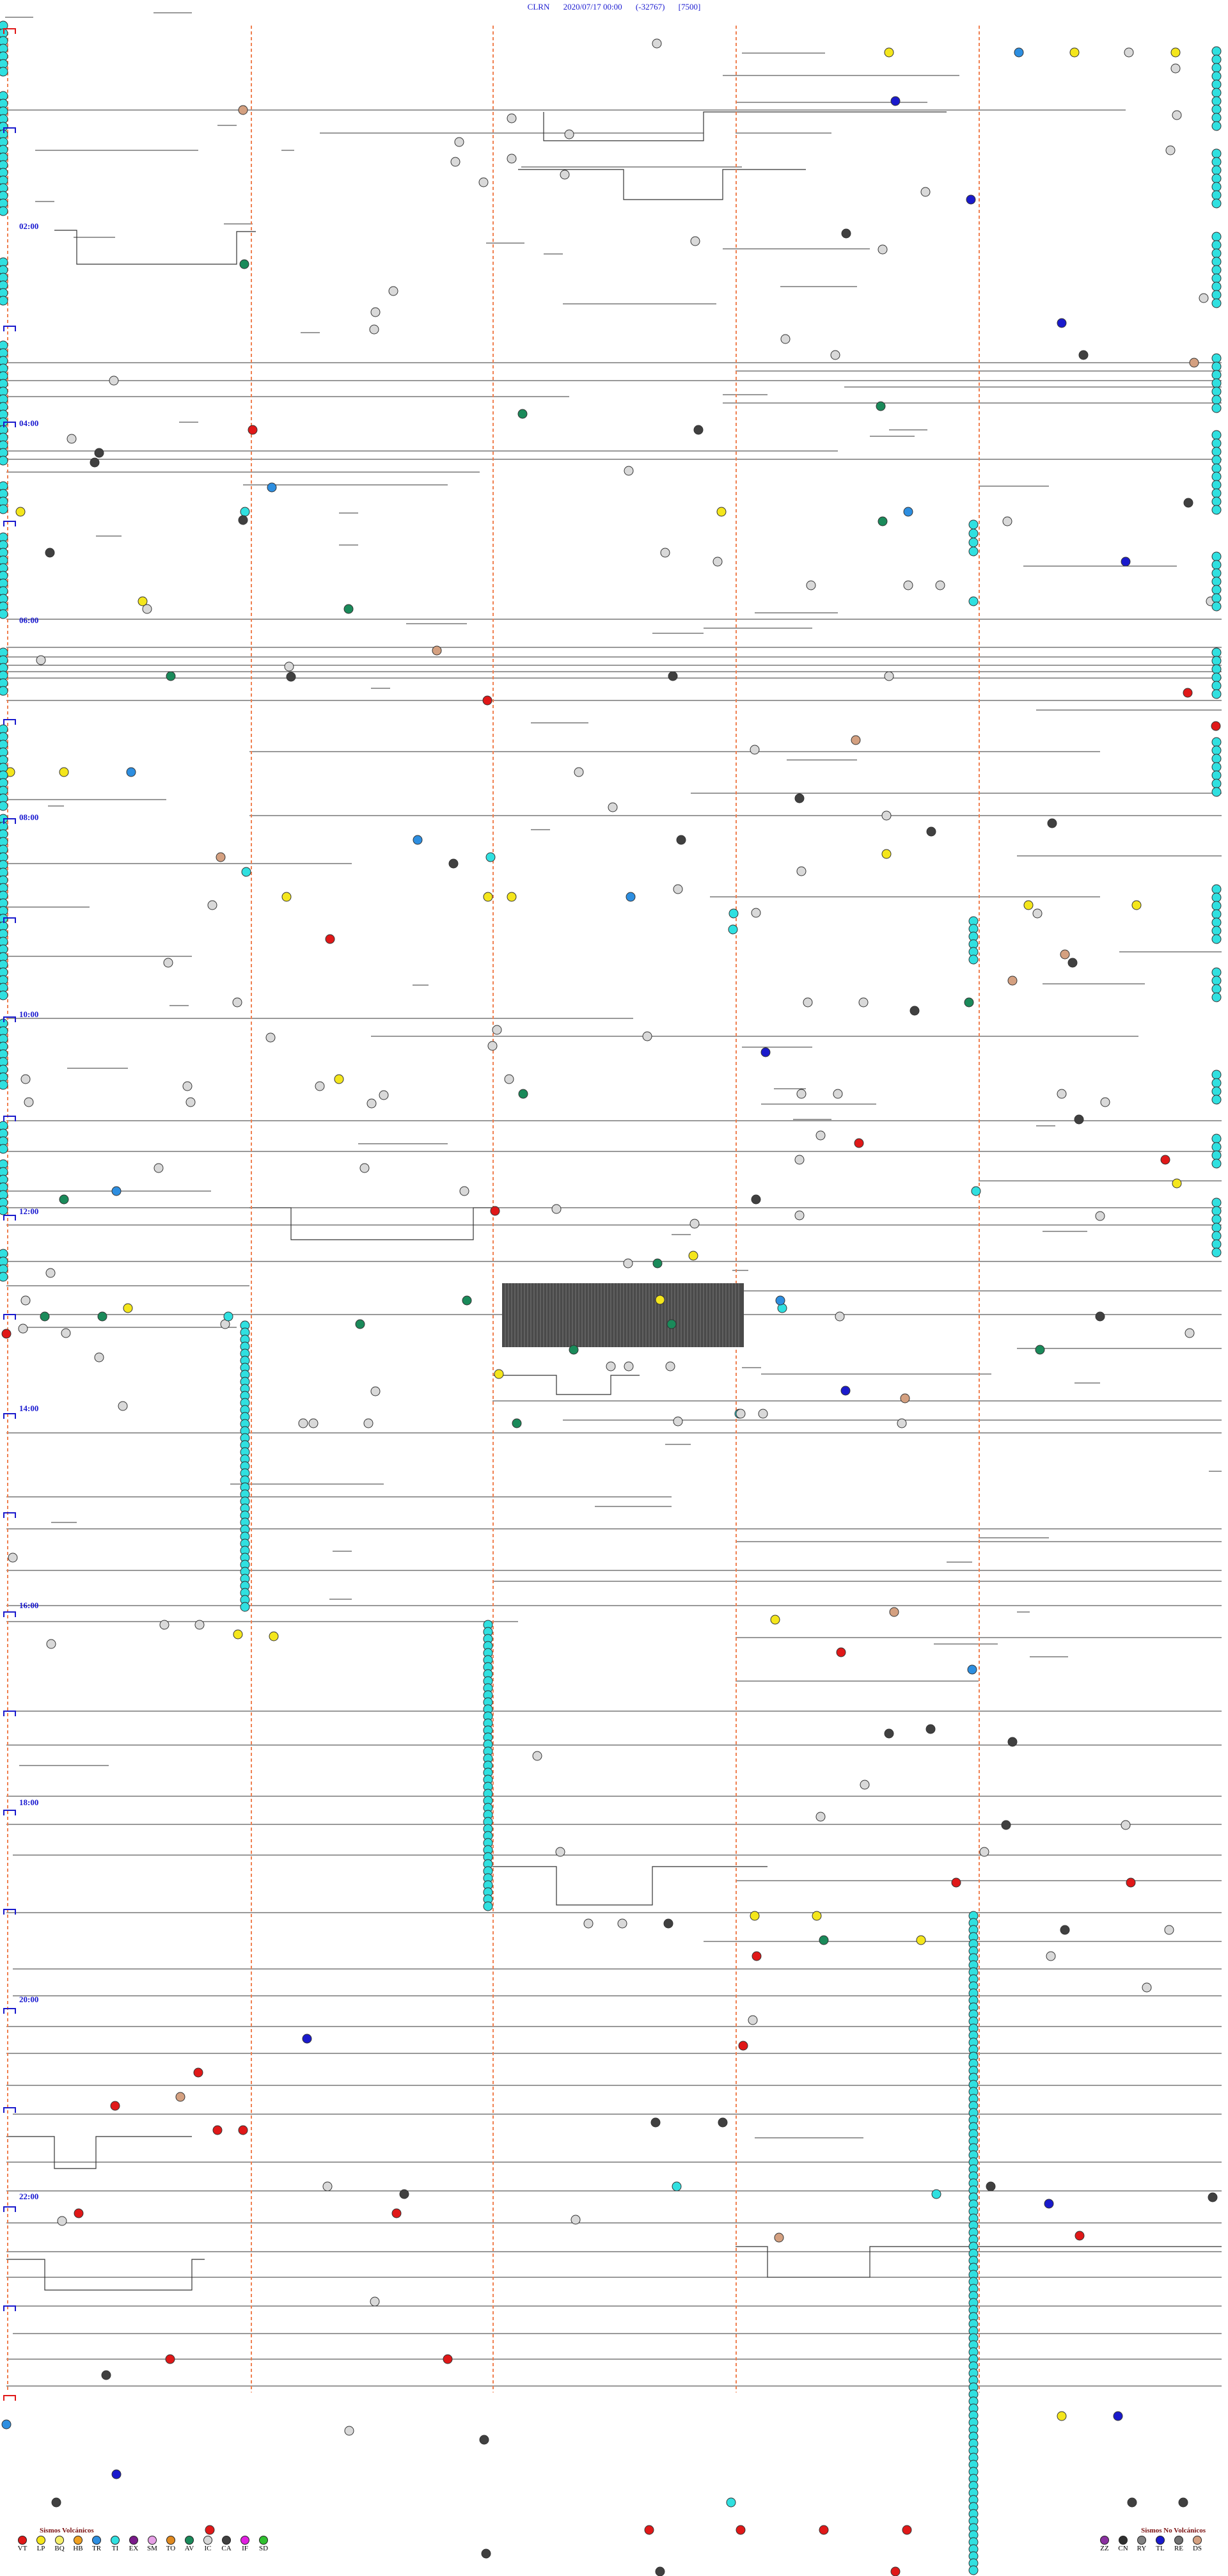 This screenshot has width=1228, height=2576. What do you see at coordinates (1151, 2539) in the screenshot?
I see `legend-nonvolcanic: Sismos No Volcánicos ZZ CN RY TL RE DS` at bounding box center [1151, 2539].